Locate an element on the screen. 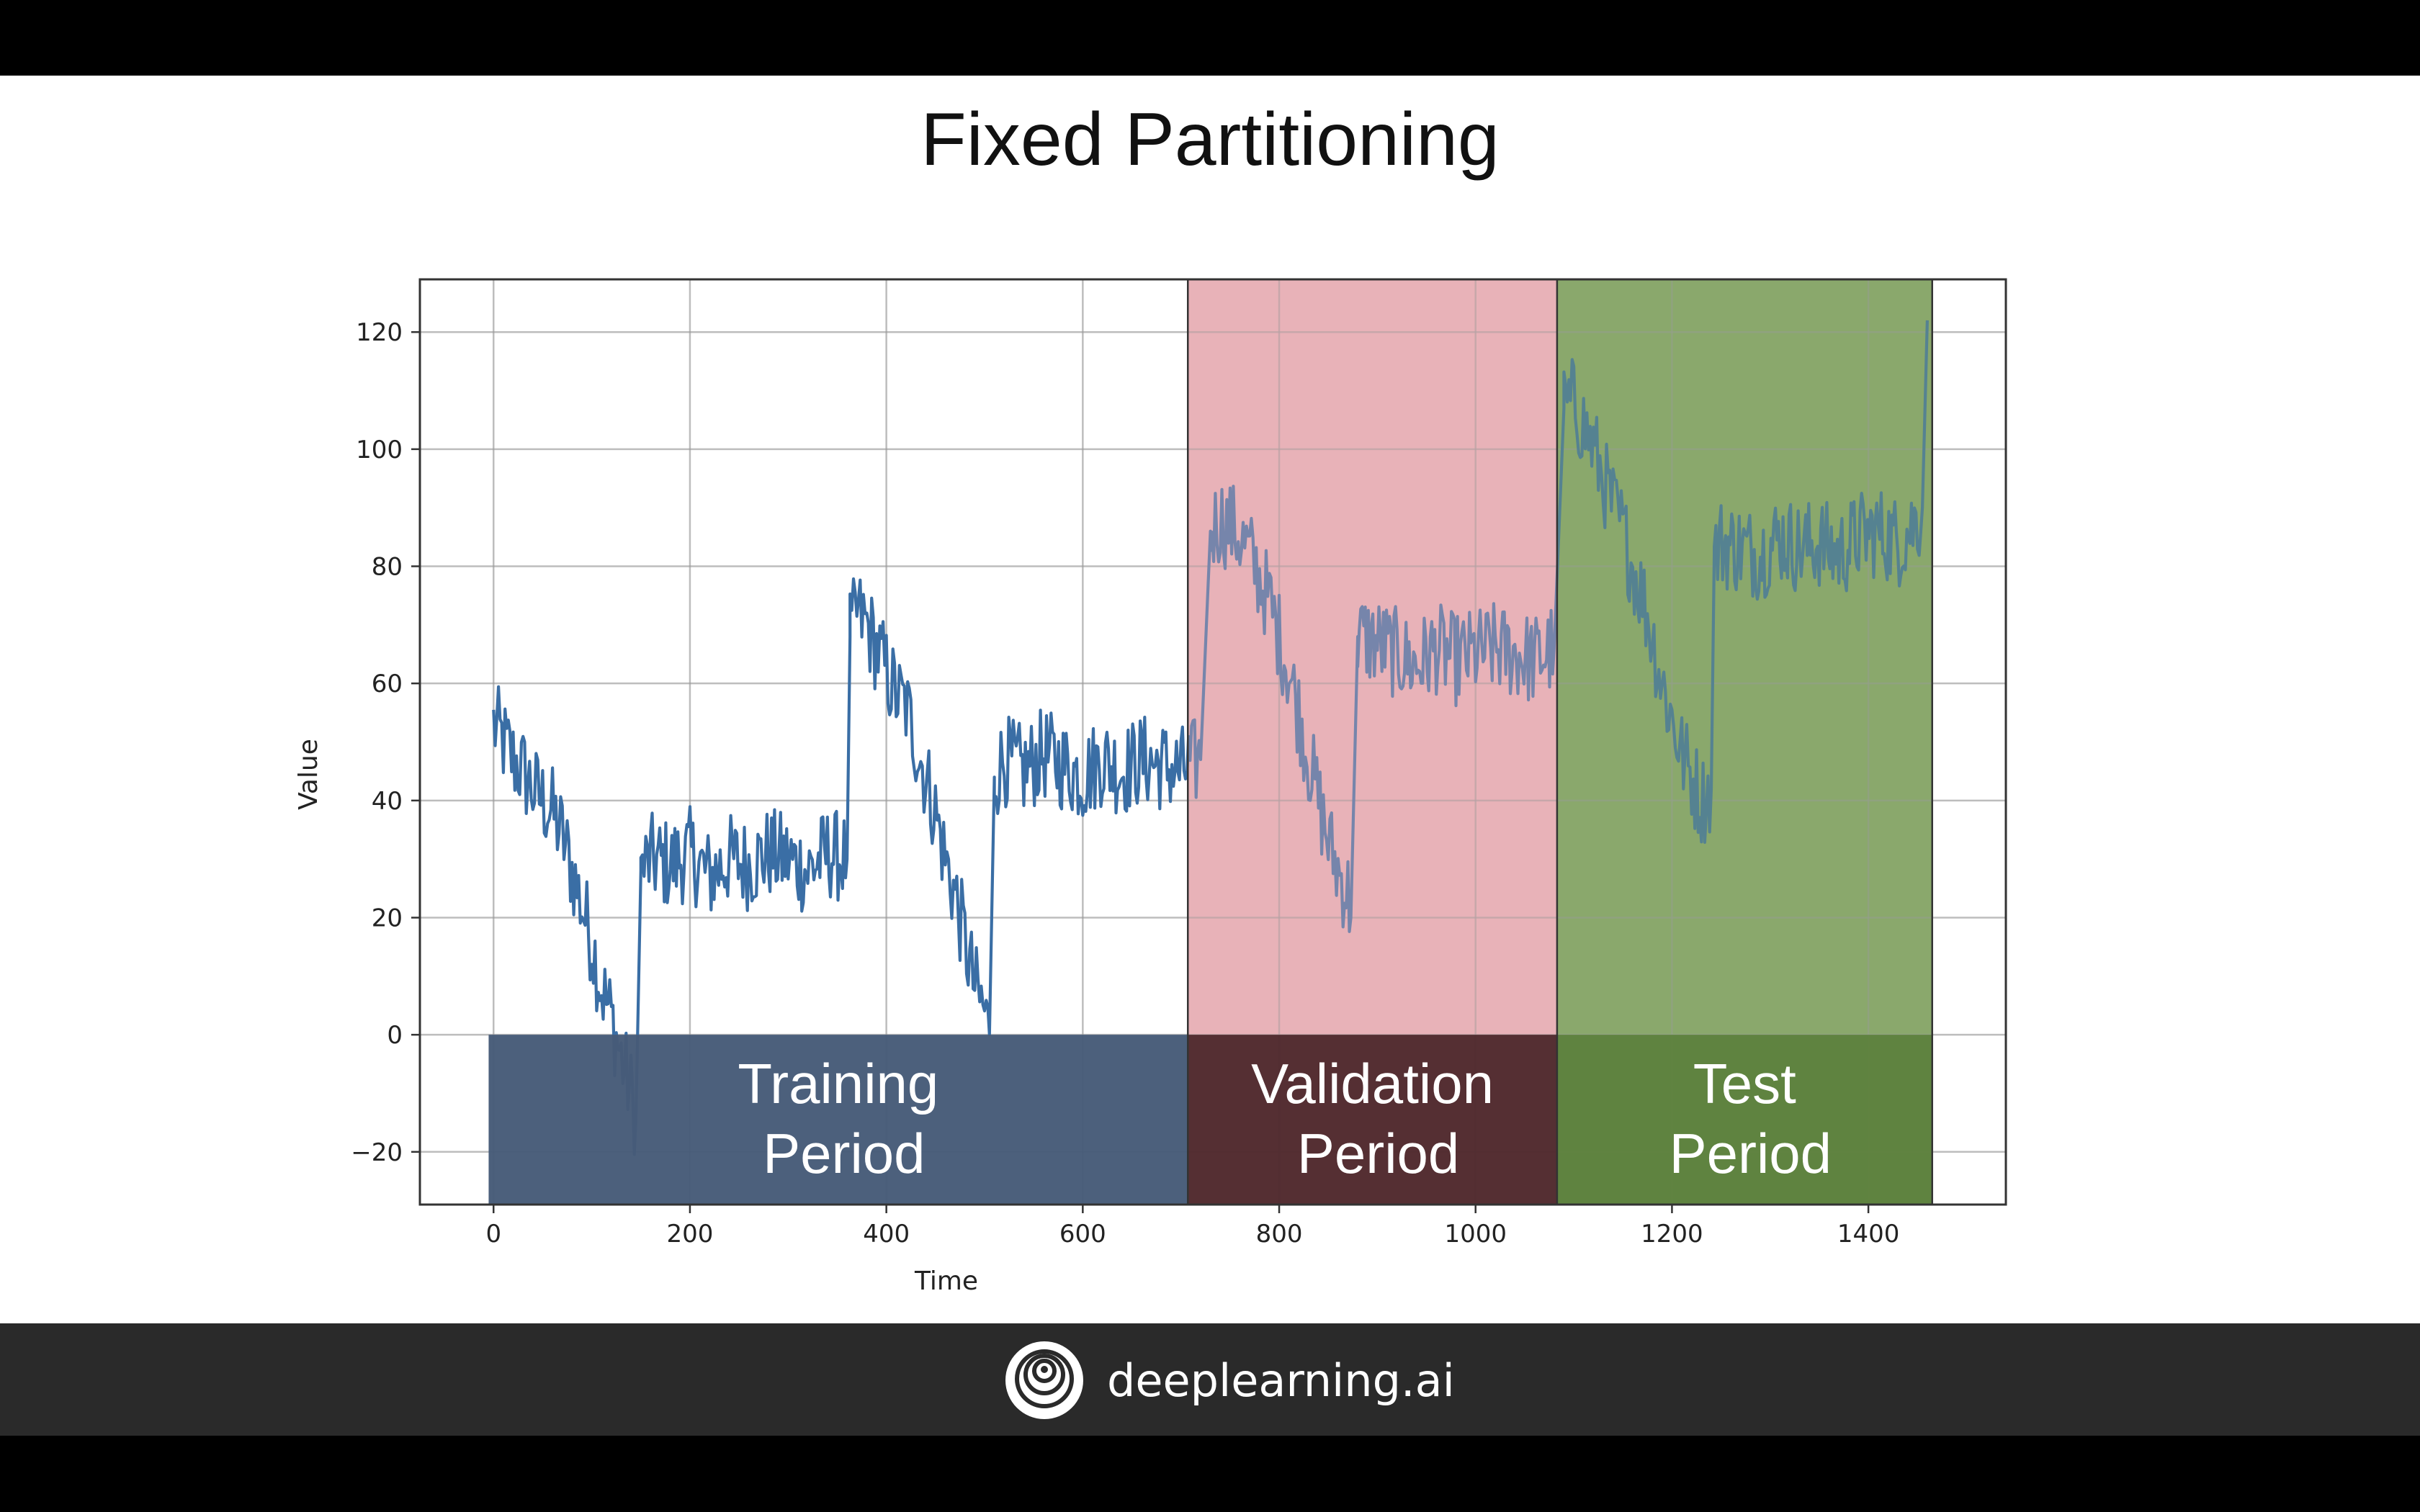 The width and height of the screenshot is (2420, 1512). y-tick-label-5: 80 is located at coordinates (387, 567).